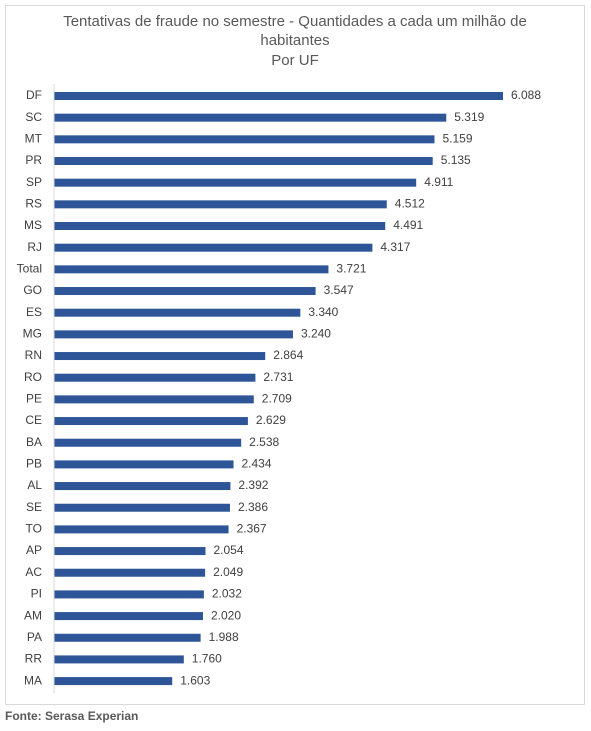 Image resolution: width=591 pixels, height=731 pixels. Describe the element at coordinates (32, 334) in the screenshot. I see `y-tick-label: MG` at that location.